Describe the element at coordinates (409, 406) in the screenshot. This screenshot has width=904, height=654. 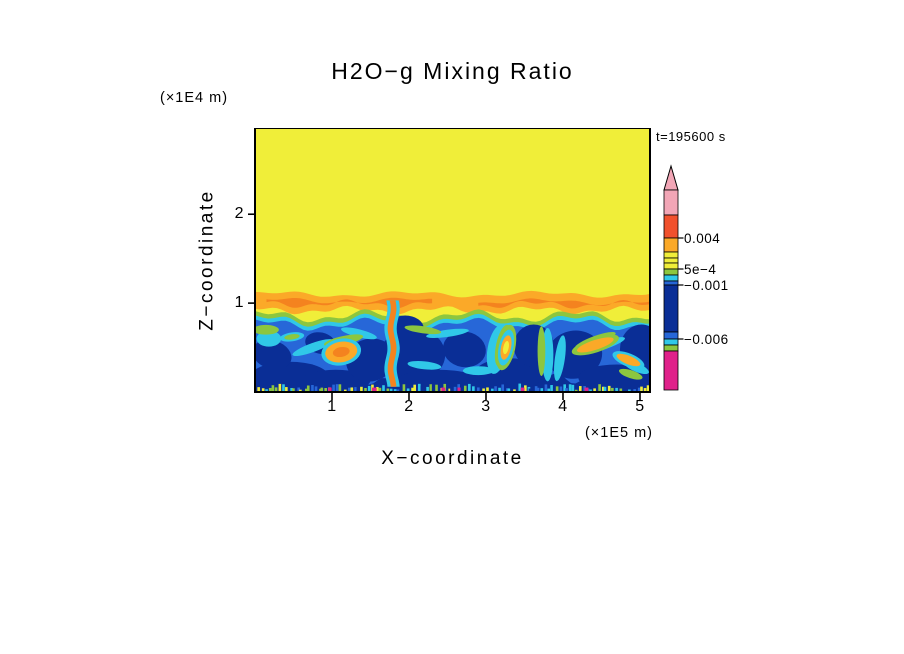
I see `x-tick-label: 2` at that location.